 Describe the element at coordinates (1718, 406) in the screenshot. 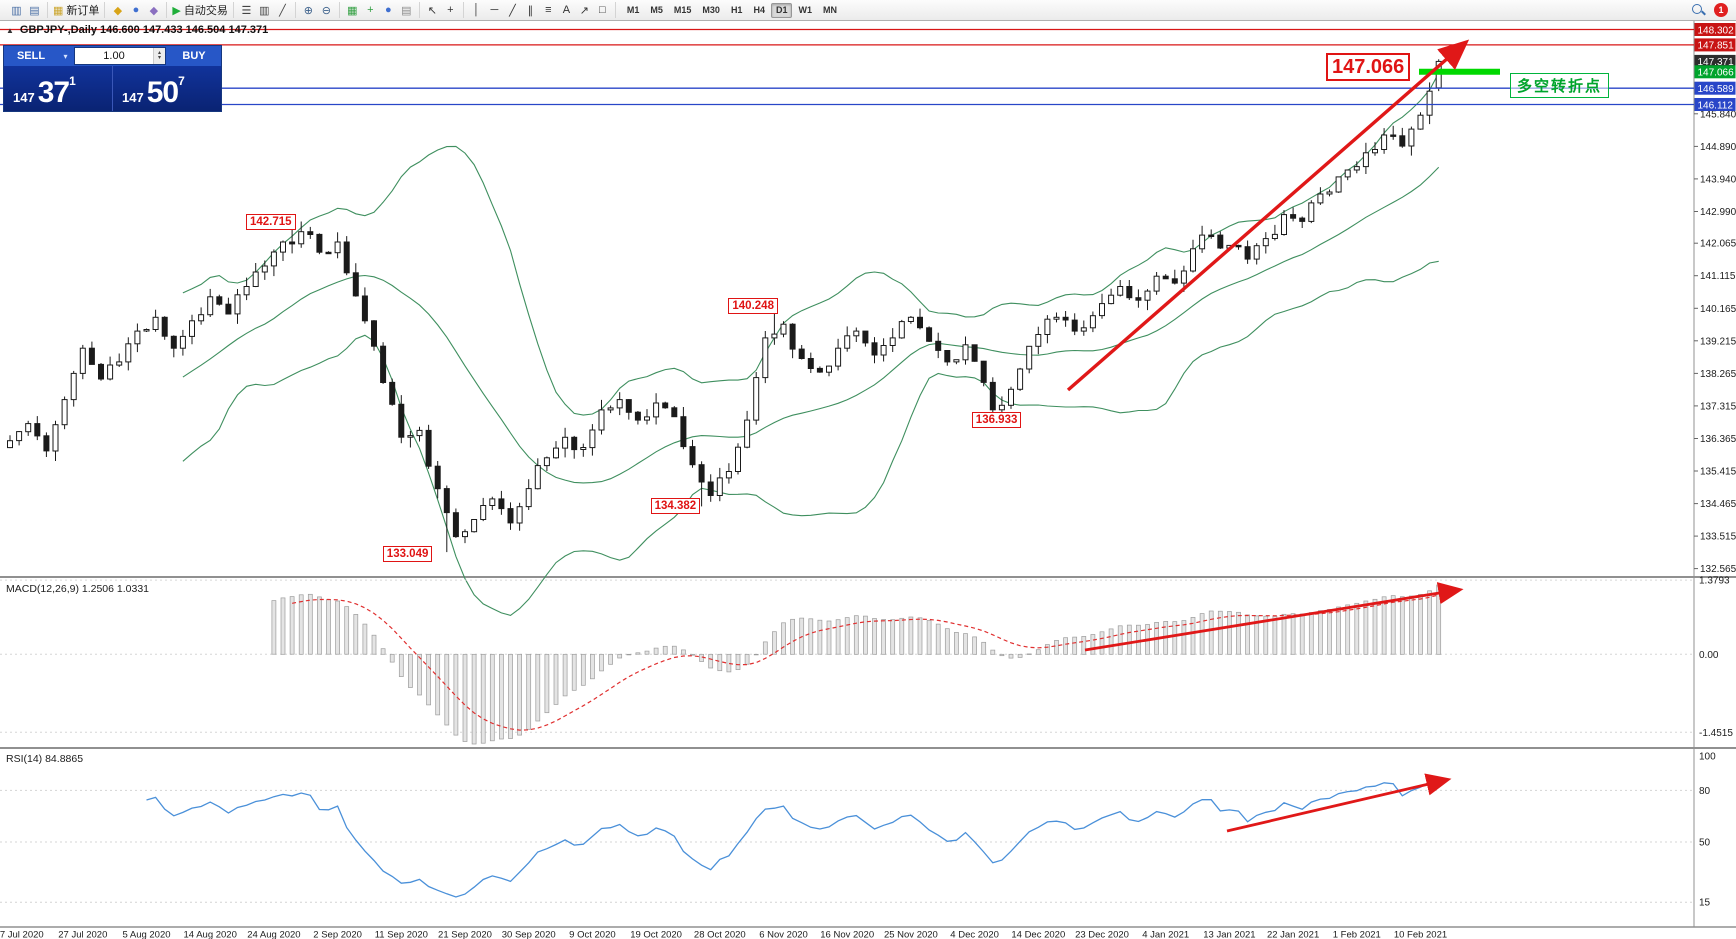

I see `price-tick-label: 137.315` at that location.